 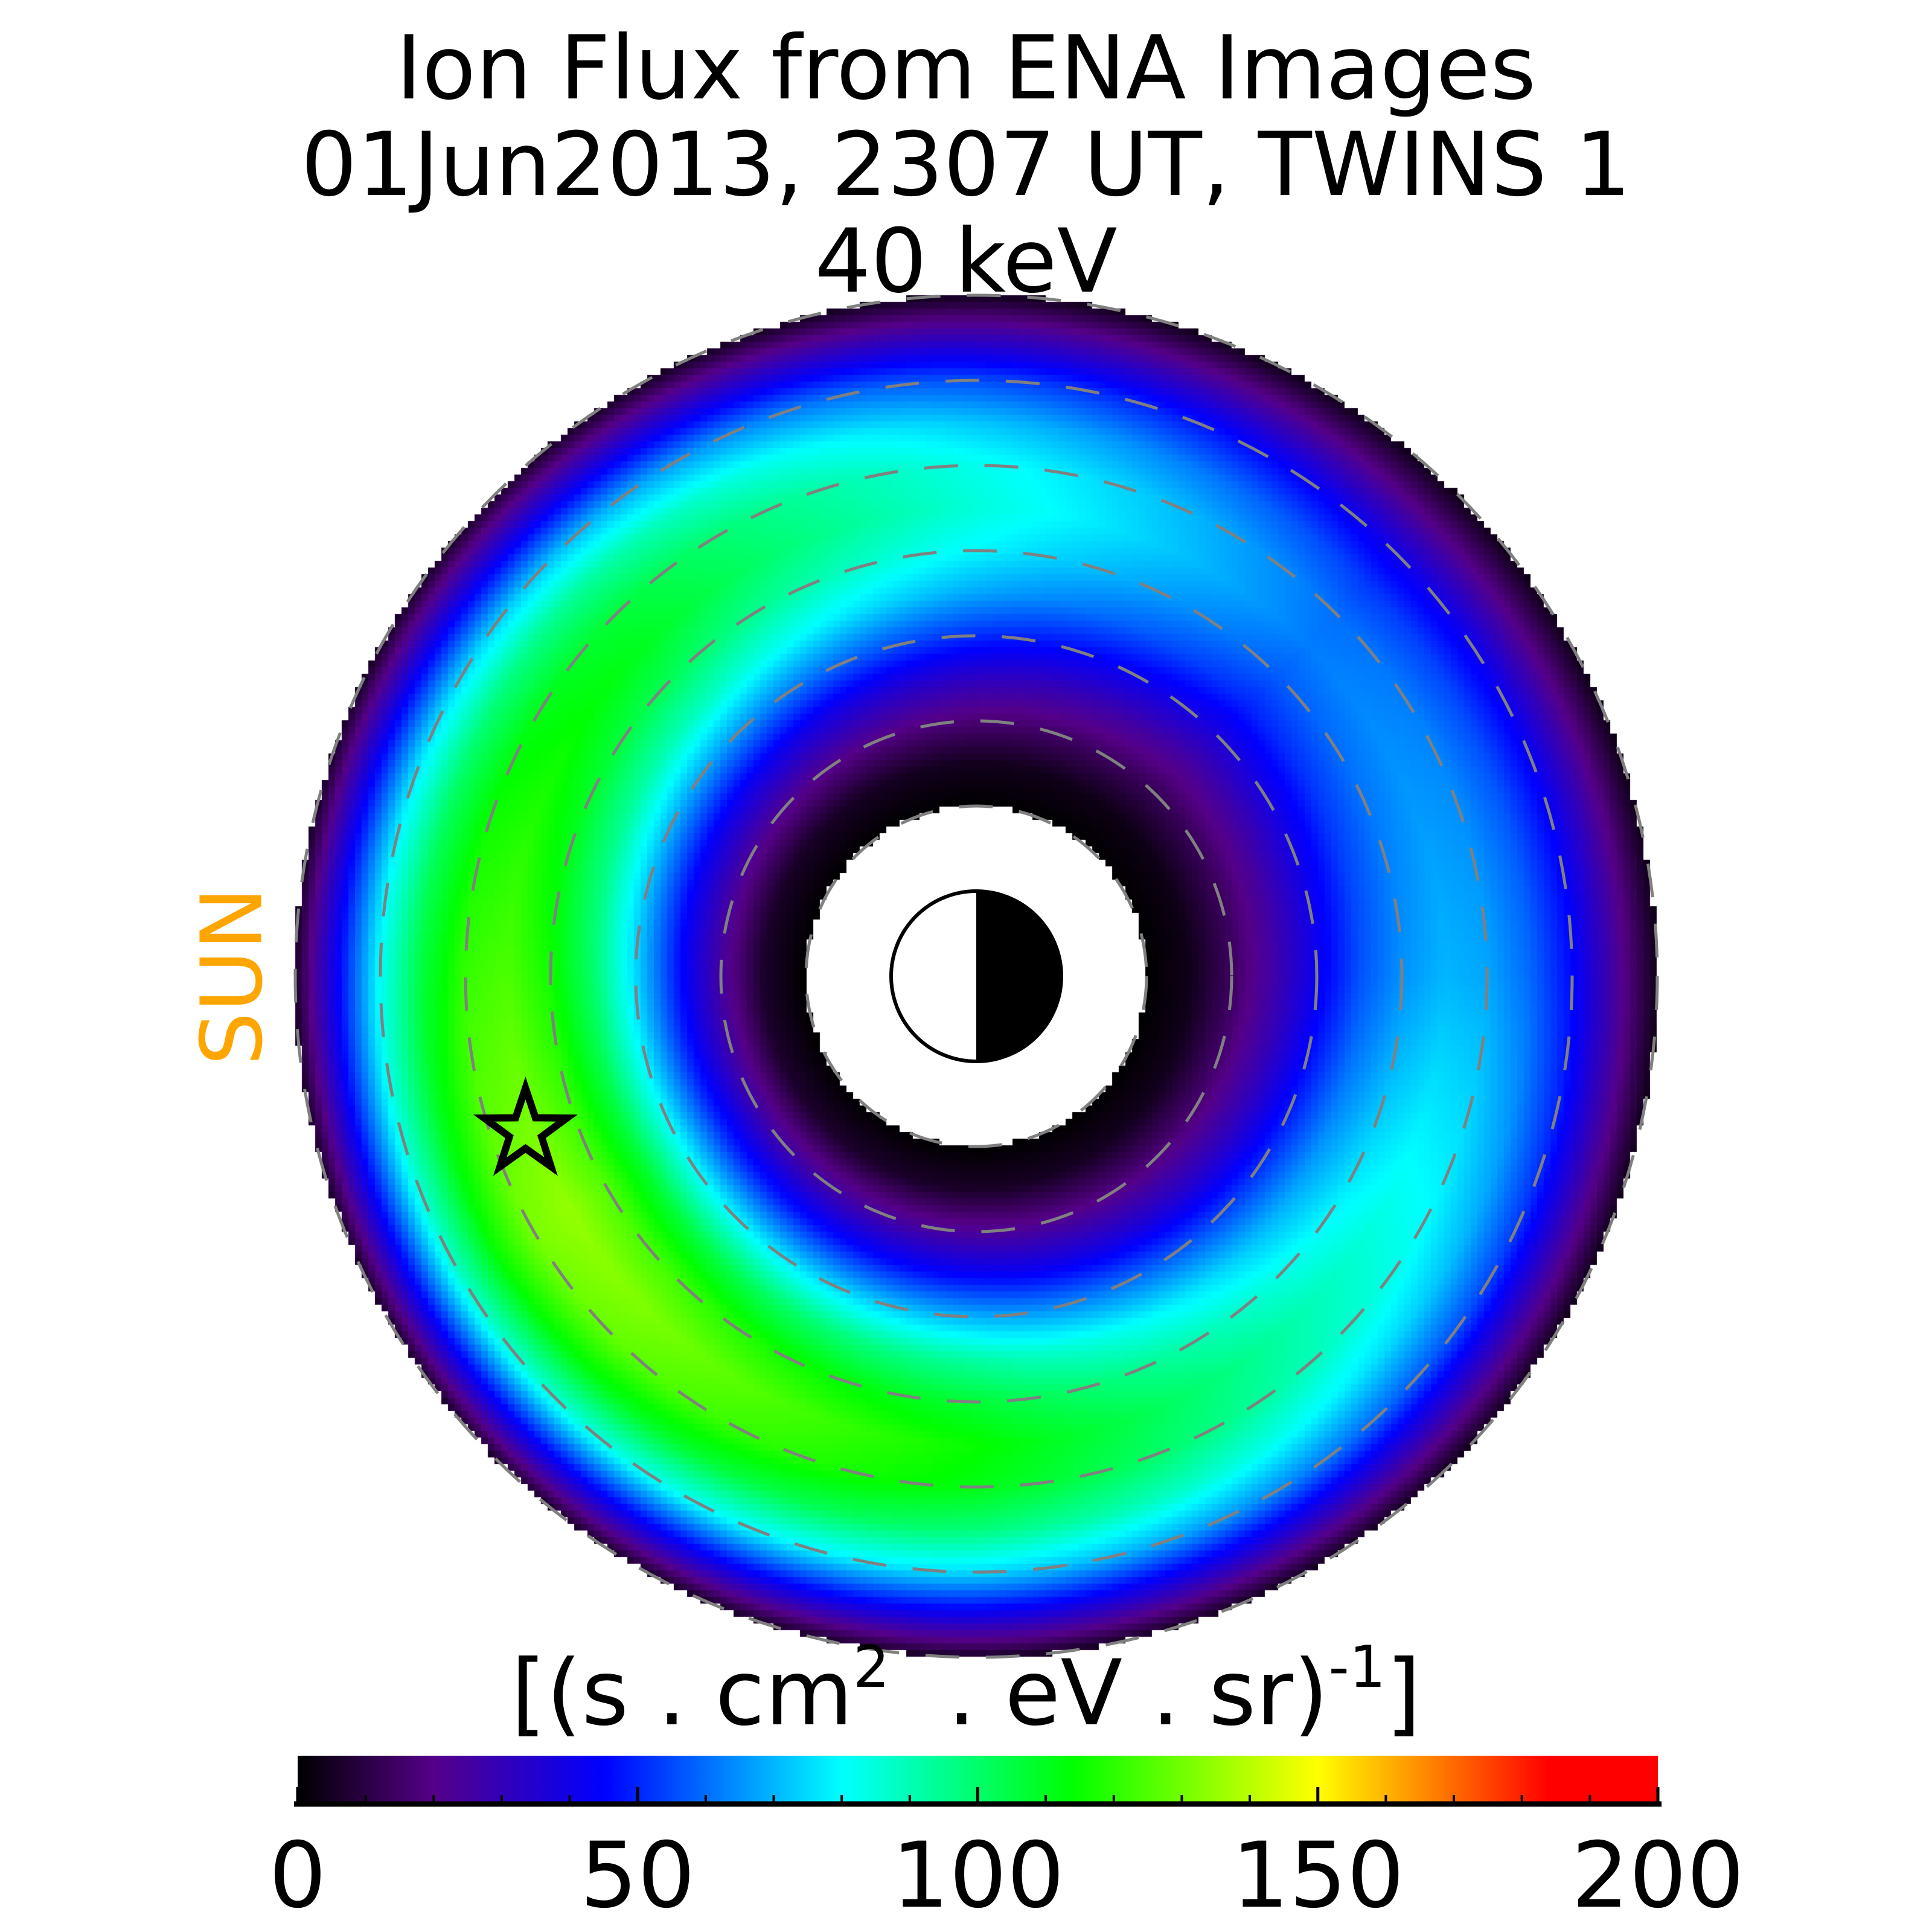 What do you see at coordinates (298, 1875) in the screenshot?
I see `colorbar-tick-label: 0` at bounding box center [298, 1875].